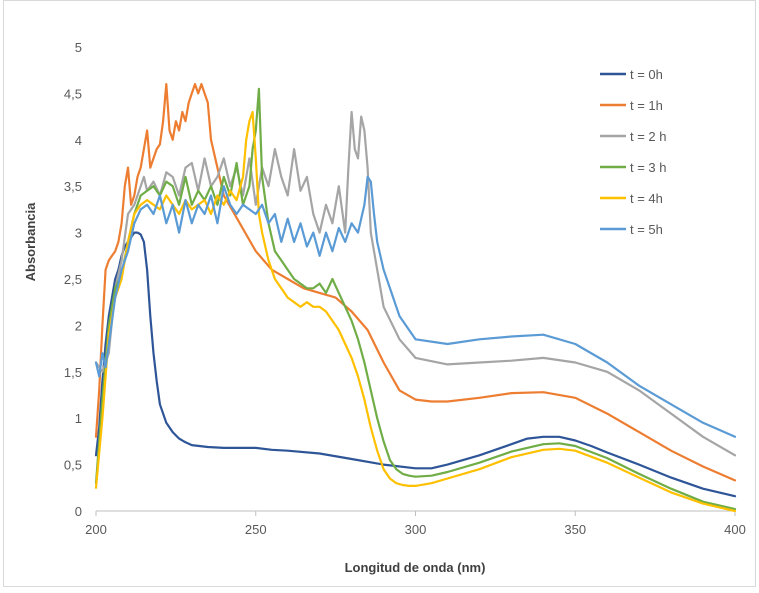  Describe the element at coordinates (256, 529) in the screenshot. I see `x-tick-label: 250` at that location.